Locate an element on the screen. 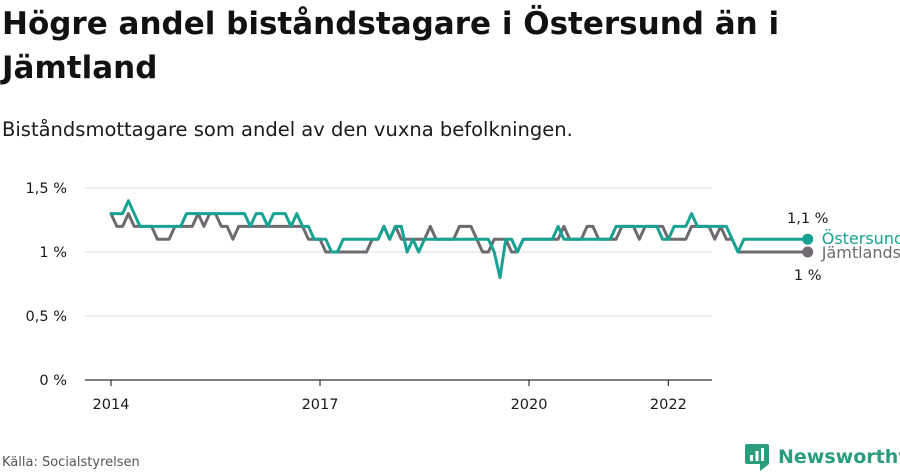  series-line-ostersund is located at coordinates (459, 239).